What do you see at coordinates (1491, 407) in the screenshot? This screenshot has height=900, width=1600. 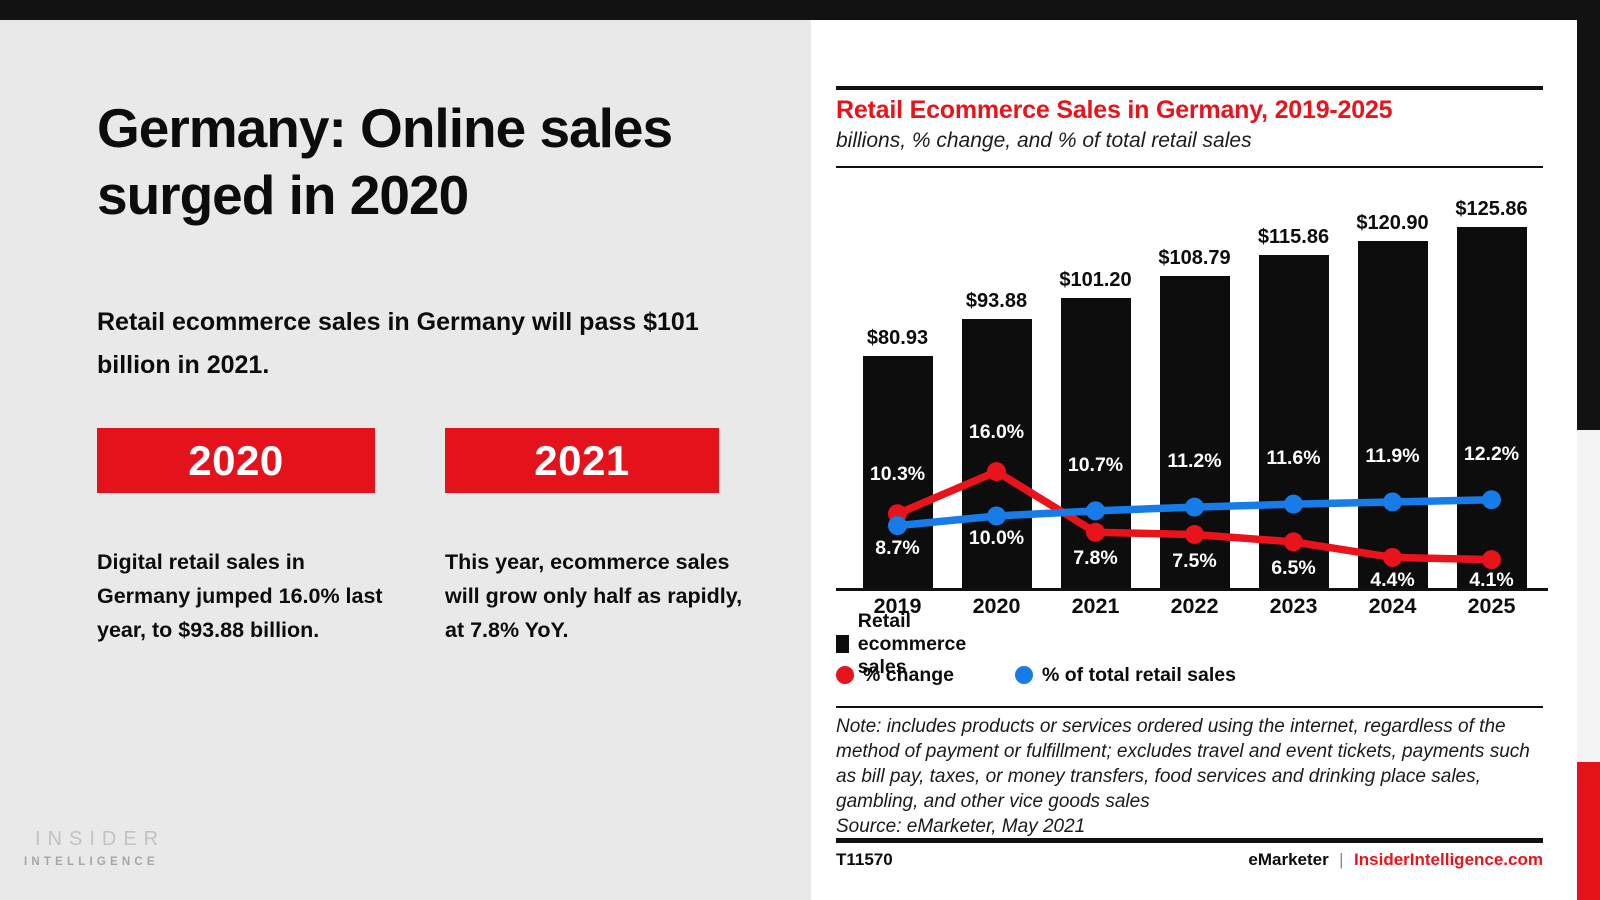 I see `bar-2025` at bounding box center [1491, 407].